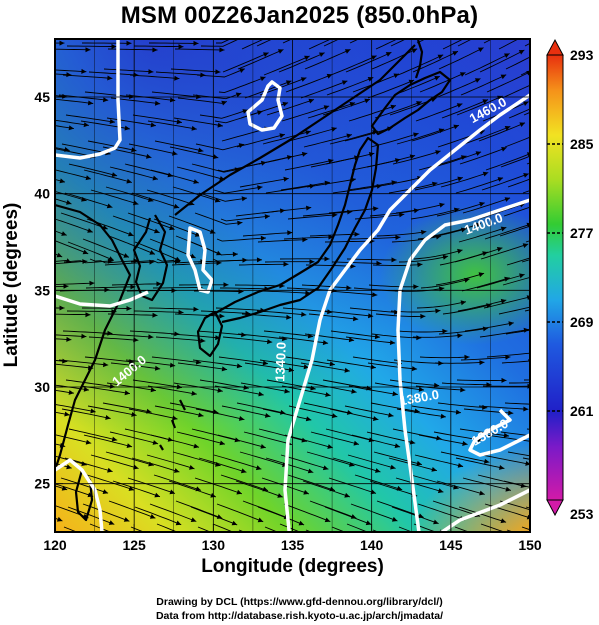 This screenshot has height=625, width=599. What do you see at coordinates (11, 285) in the screenshot?
I see `y-axis-label: Latitude (degrees)` at bounding box center [11, 285].